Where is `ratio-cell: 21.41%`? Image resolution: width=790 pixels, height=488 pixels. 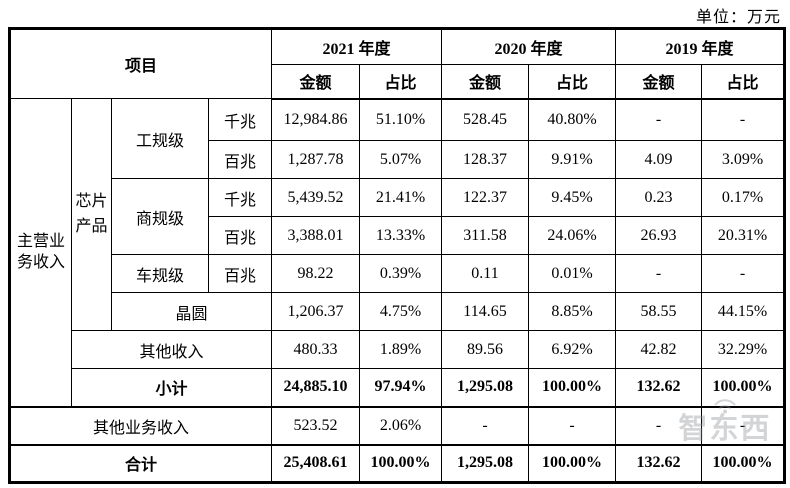 ratio-cell: 21.41% is located at coordinates (400, 197).